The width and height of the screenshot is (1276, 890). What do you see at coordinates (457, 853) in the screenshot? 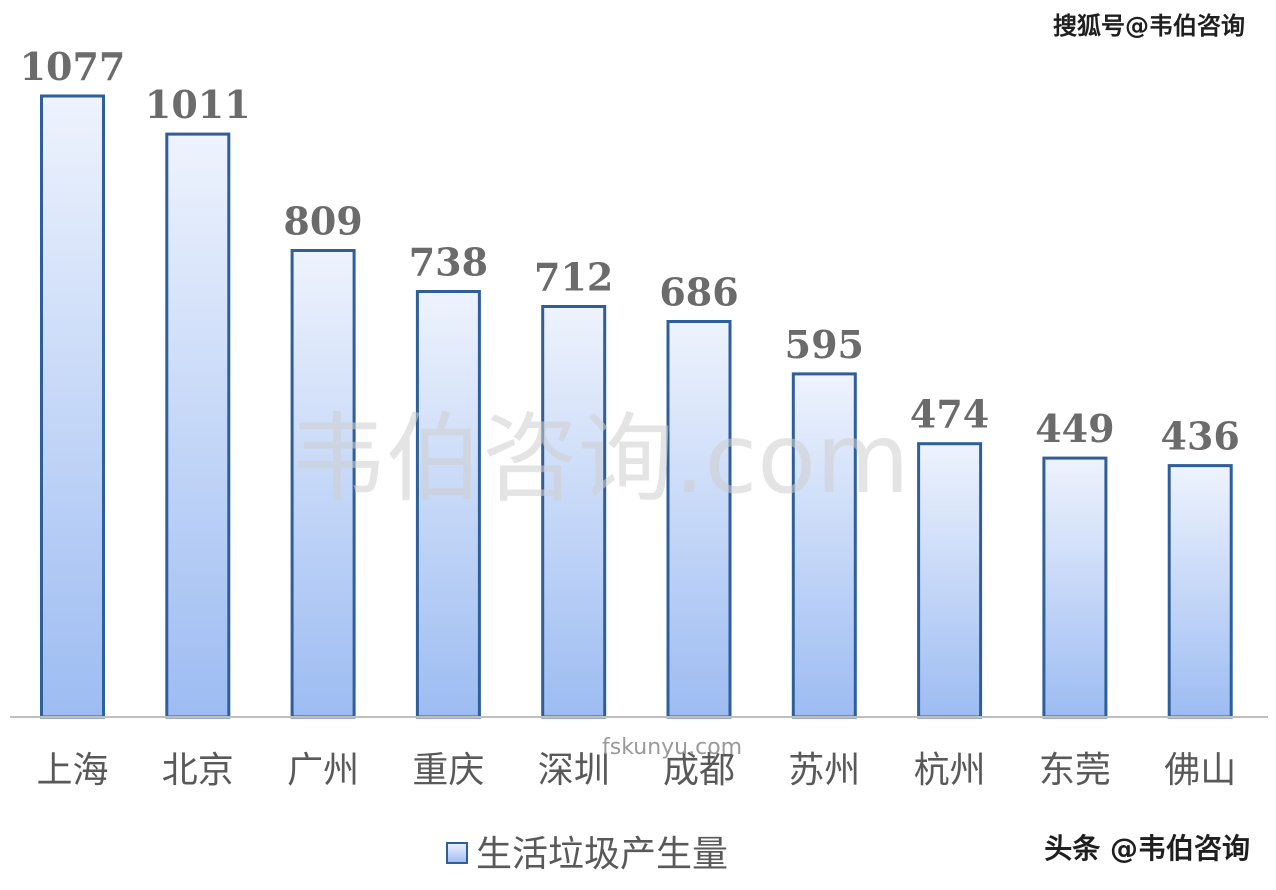
I see `legend-swatch` at bounding box center [457, 853].